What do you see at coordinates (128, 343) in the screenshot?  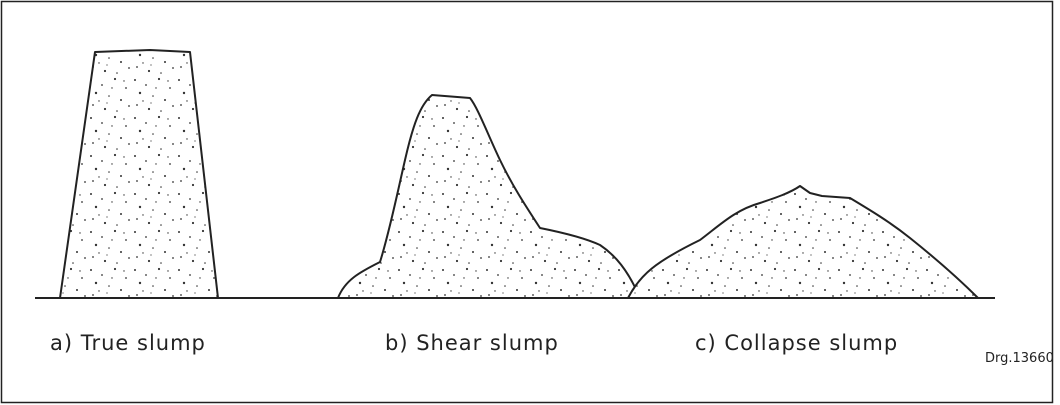 I see `figure-label: a) True slump` at bounding box center [128, 343].